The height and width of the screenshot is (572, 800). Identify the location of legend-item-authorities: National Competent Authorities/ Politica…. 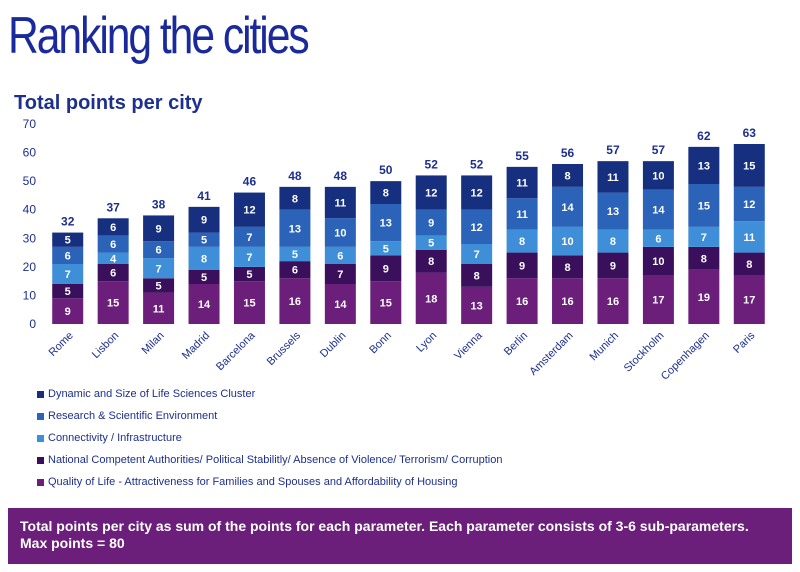
(317, 460).